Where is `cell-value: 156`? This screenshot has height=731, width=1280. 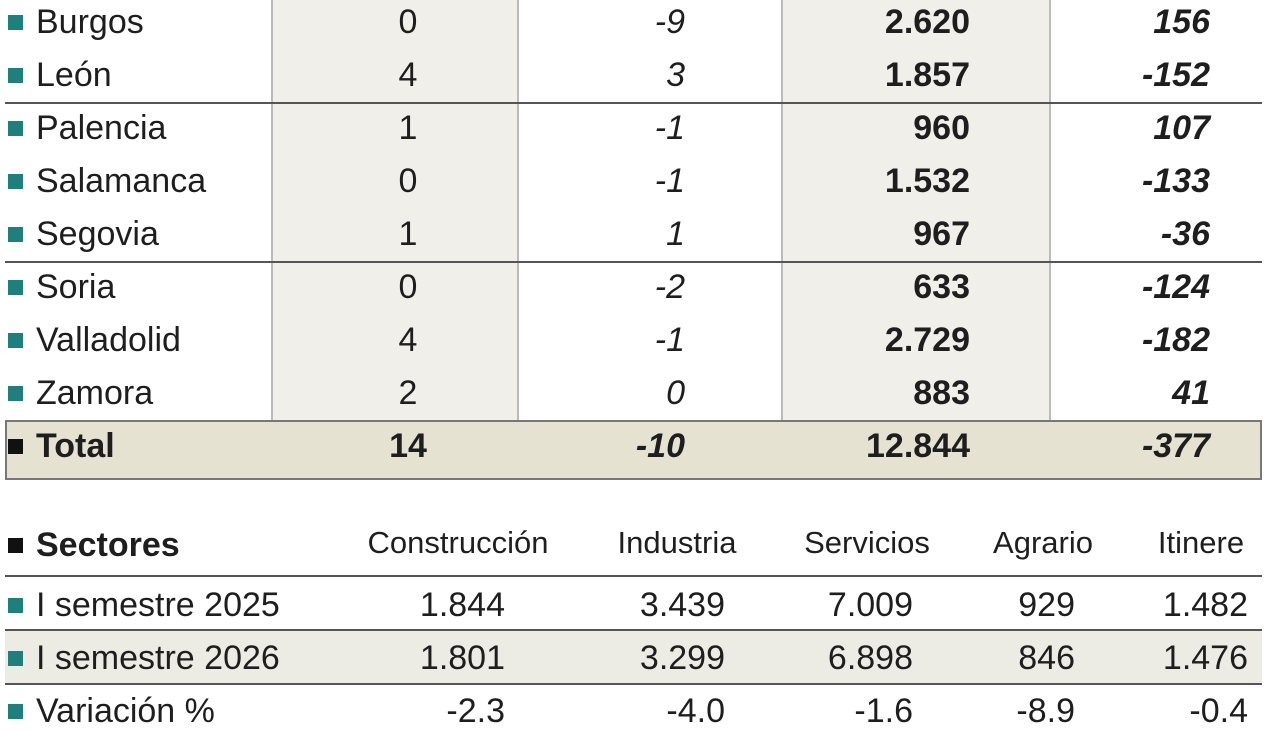
cell-value: 156 is located at coordinates (1181, 22).